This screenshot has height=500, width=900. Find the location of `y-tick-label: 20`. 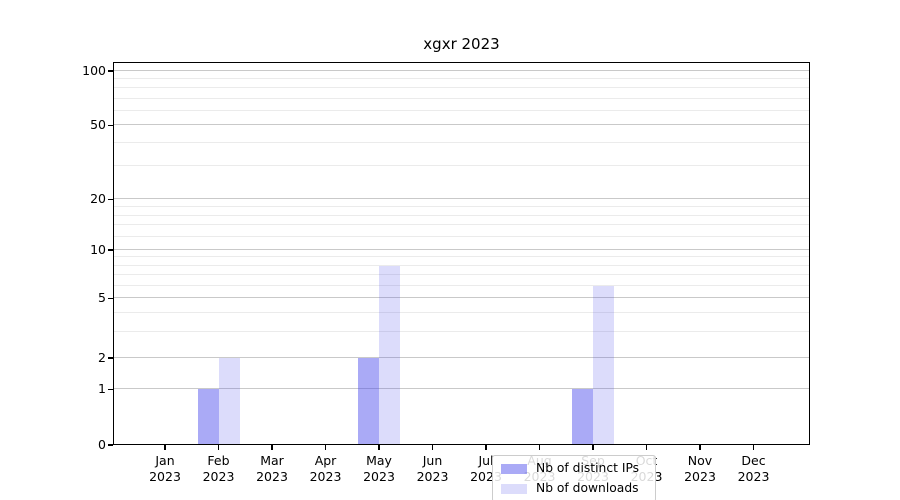

y-tick-label: 20 is located at coordinates (98, 199).